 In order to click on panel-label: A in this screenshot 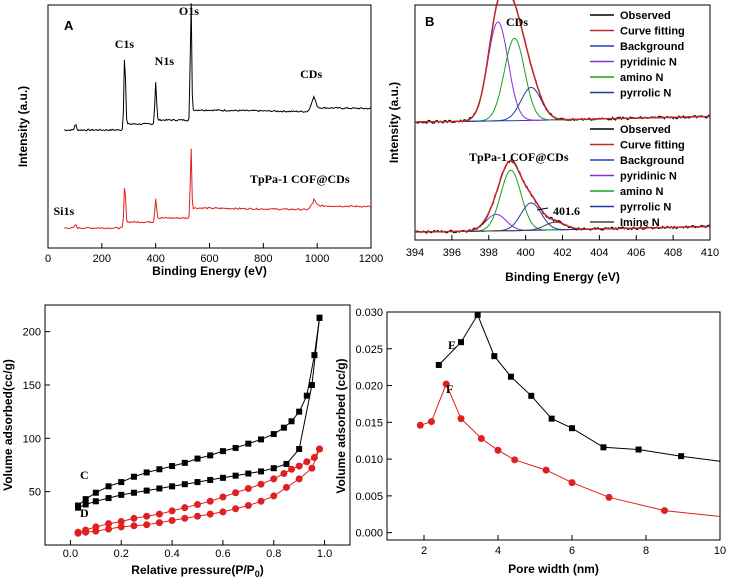, I will do `click(69, 25)`.